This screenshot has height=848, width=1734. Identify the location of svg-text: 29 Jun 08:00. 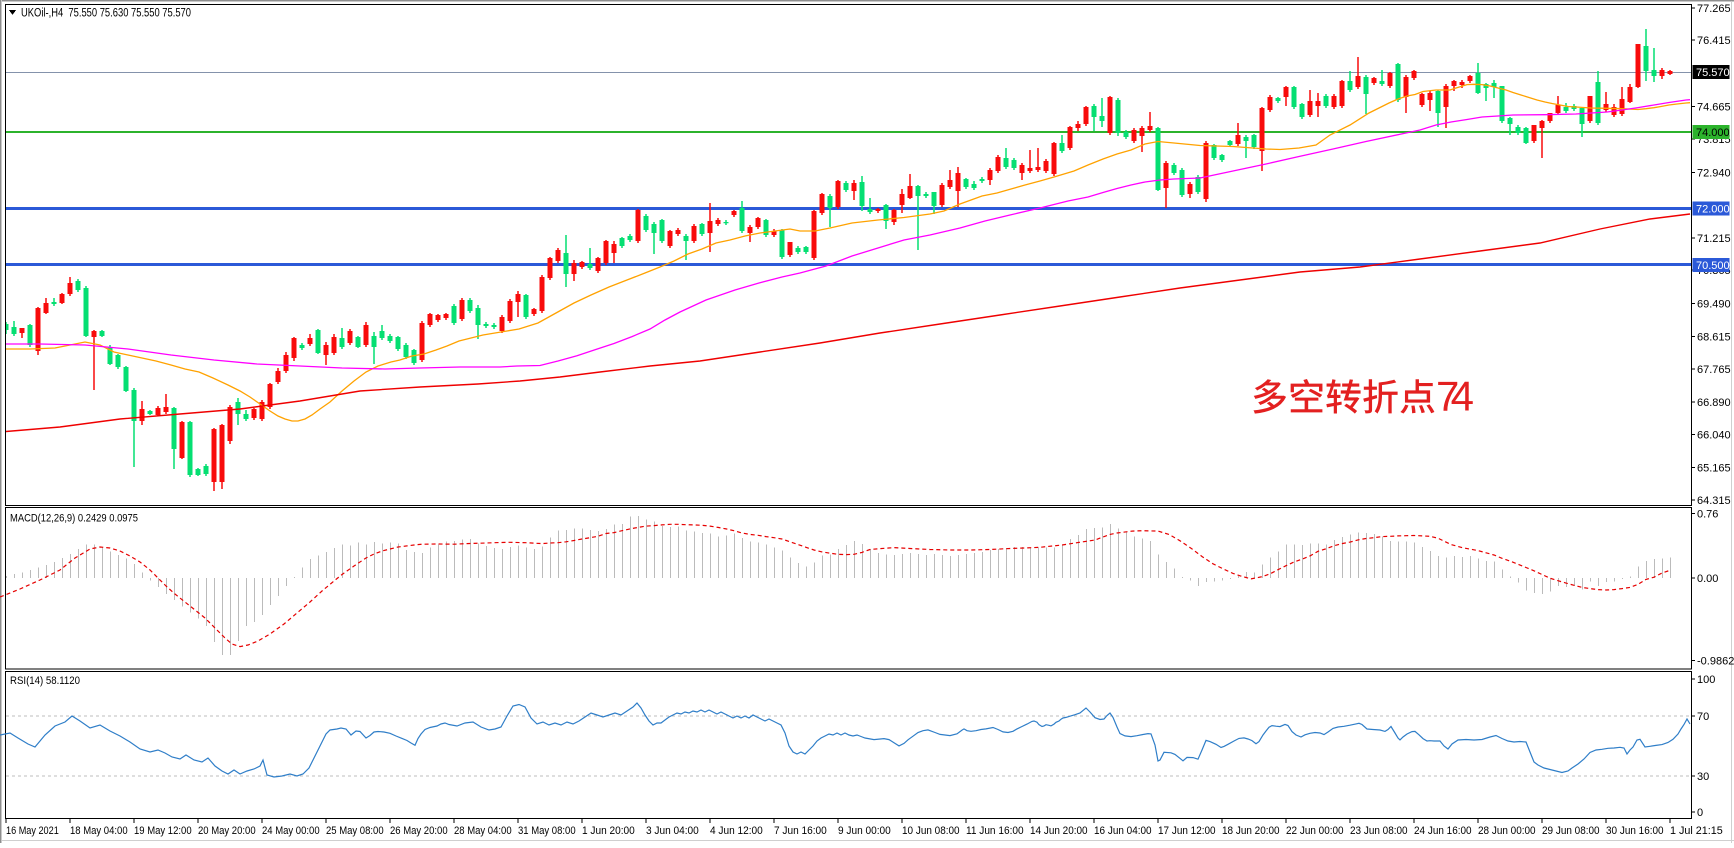
(1571, 831).